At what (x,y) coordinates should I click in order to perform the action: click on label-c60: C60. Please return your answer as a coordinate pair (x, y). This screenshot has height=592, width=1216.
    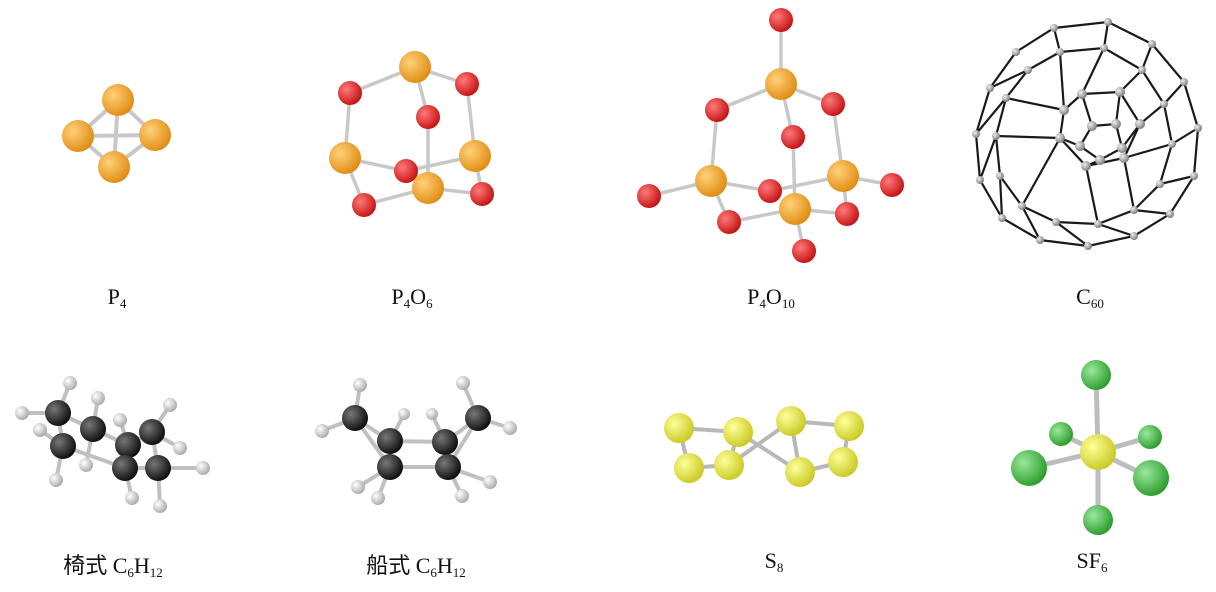
    Looking at the image, I should click on (1090, 297).